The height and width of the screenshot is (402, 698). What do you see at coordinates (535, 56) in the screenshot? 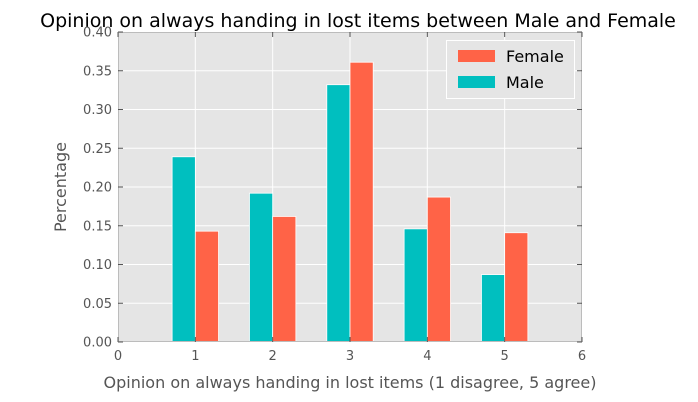
I see `legend-label-female: Female` at bounding box center [535, 56].